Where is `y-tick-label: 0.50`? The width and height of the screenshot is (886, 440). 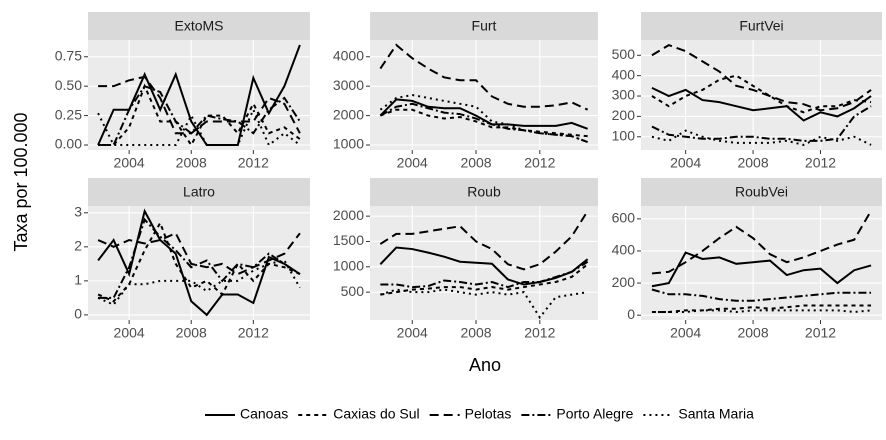 y-tick-label: 0.50 is located at coordinates (68, 85).